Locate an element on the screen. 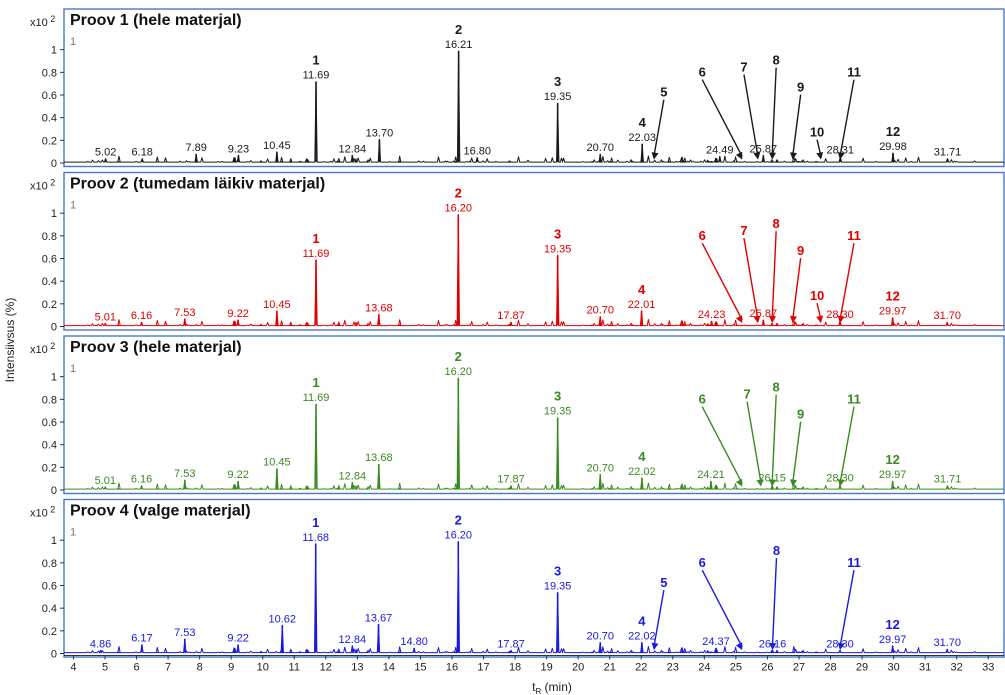 The height and width of the screenshot is (695, 1005). annotation-id: 7 is located at coordinates (743, 67).